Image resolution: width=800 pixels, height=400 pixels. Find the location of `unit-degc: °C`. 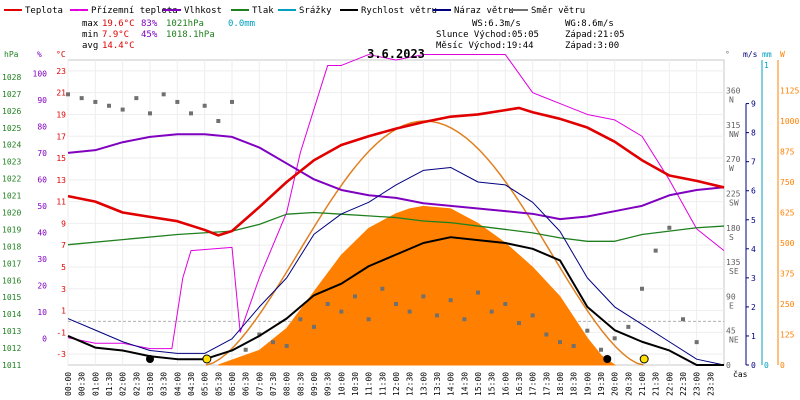

unit-degc: °C is located at coordinates (61, 54).